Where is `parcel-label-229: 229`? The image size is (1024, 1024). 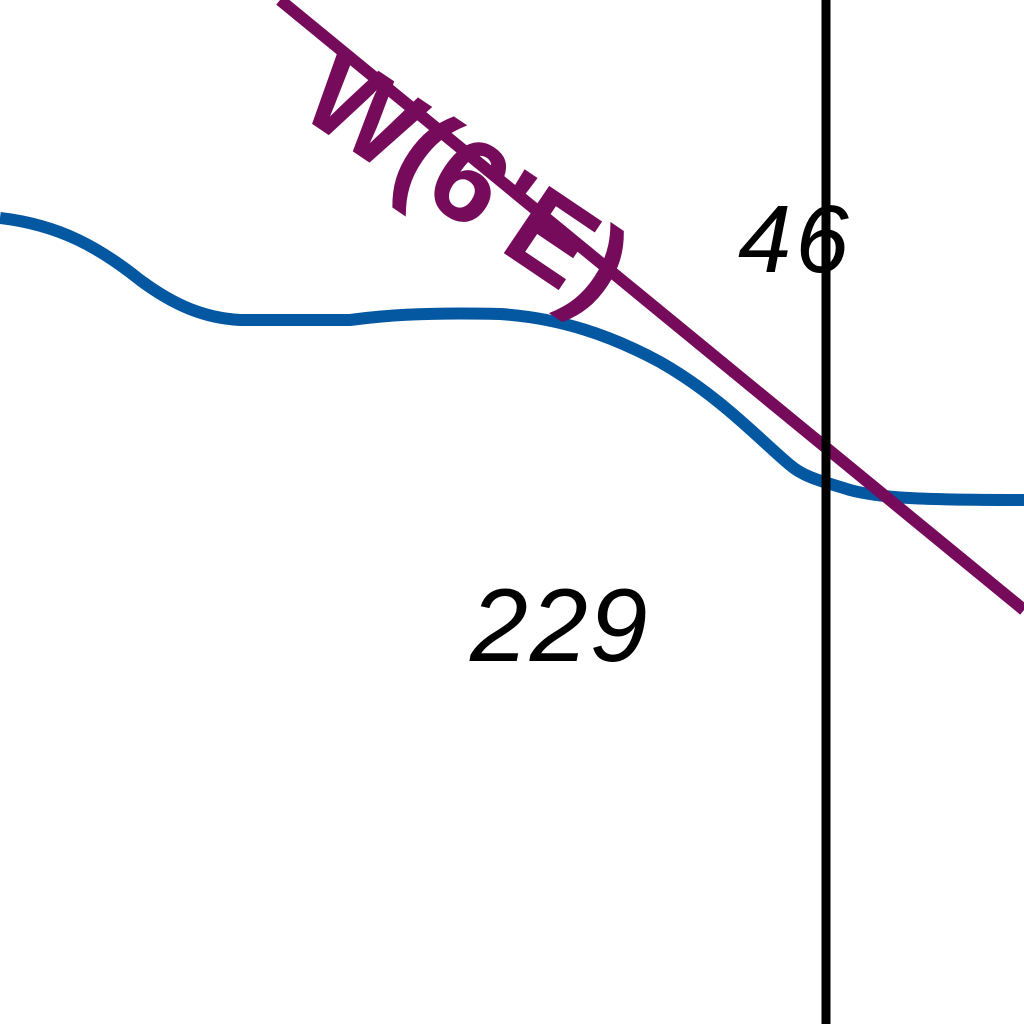 parcel-label-229: 229 is located at coordinates (560, 626).